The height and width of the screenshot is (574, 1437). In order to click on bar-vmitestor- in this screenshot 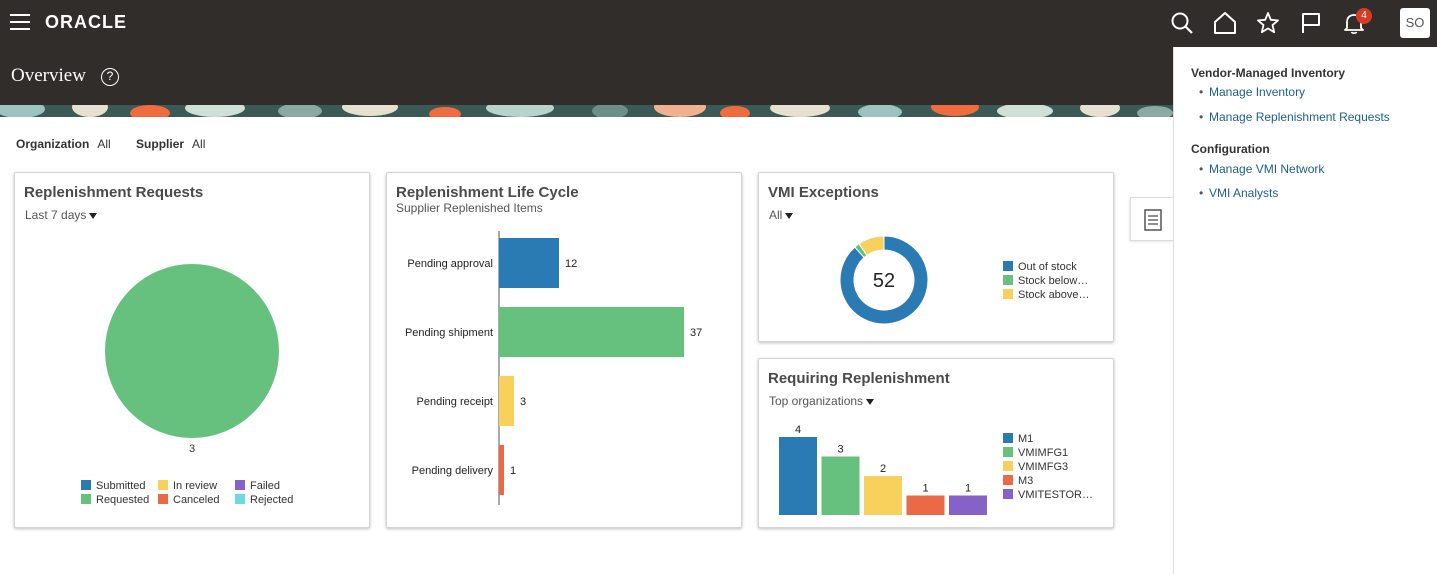, I will do `click(968, 505)`.